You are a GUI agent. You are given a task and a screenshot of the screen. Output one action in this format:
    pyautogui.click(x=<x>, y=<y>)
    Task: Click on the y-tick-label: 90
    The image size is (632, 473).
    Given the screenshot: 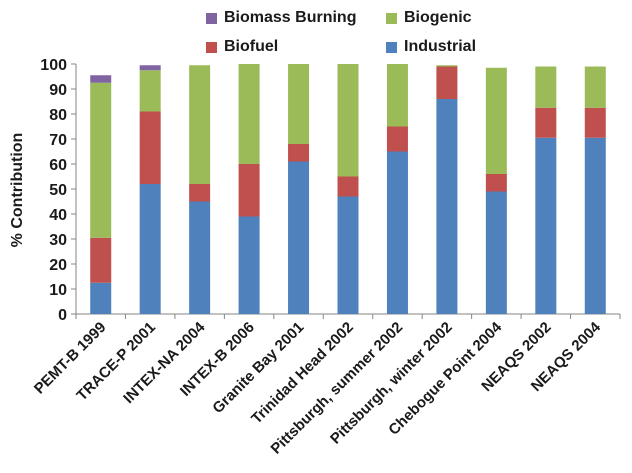 What is the action you would take?
    pyautogui.click(x=58, y=90)
    